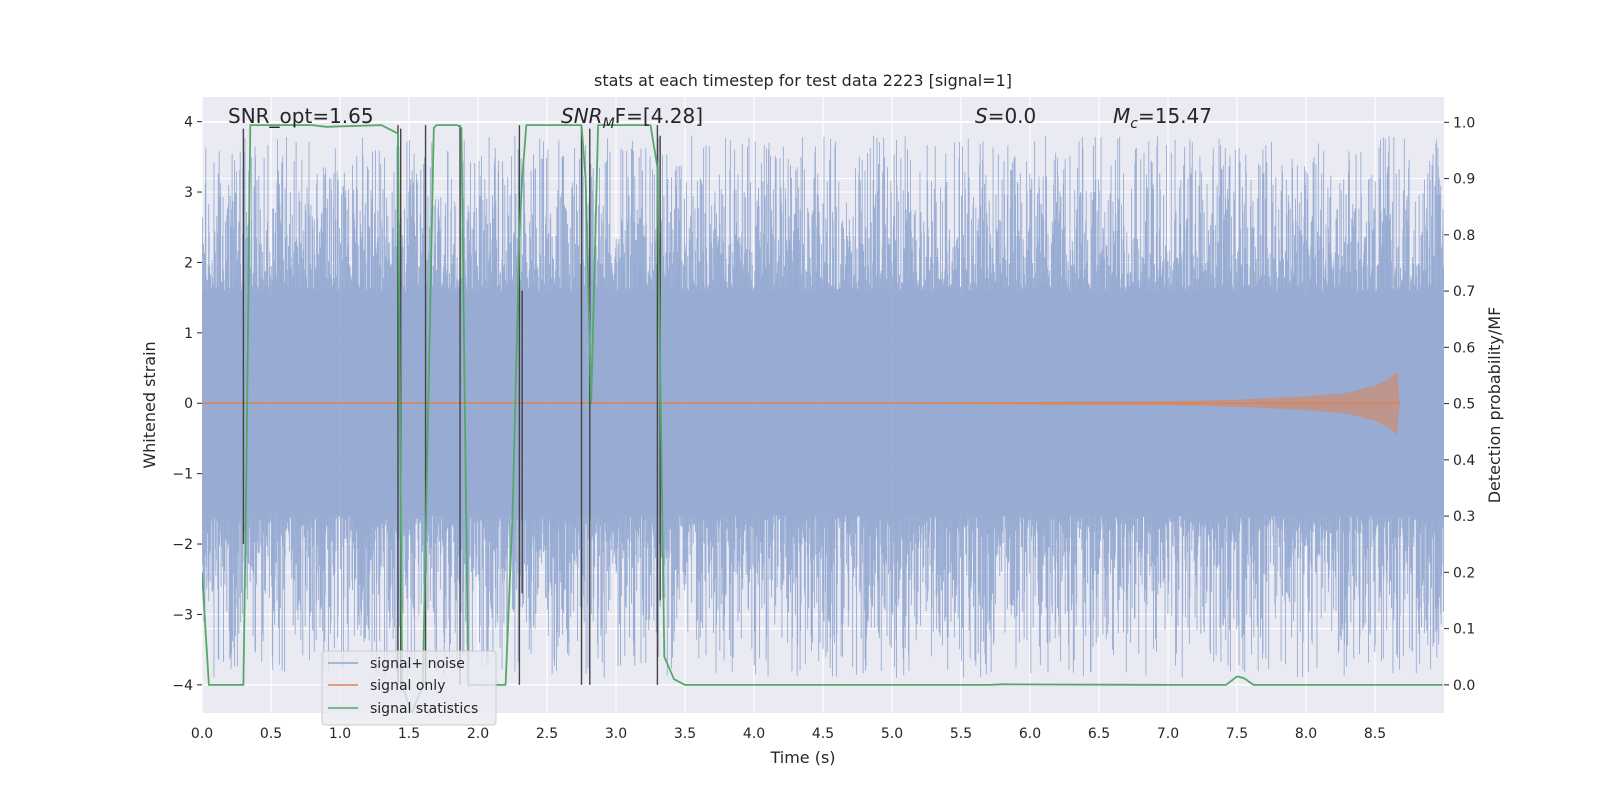  Describe the element at coordinates (1464, 348) in the screenshot. I see `y-right-tick-label: 0.6` at that location.